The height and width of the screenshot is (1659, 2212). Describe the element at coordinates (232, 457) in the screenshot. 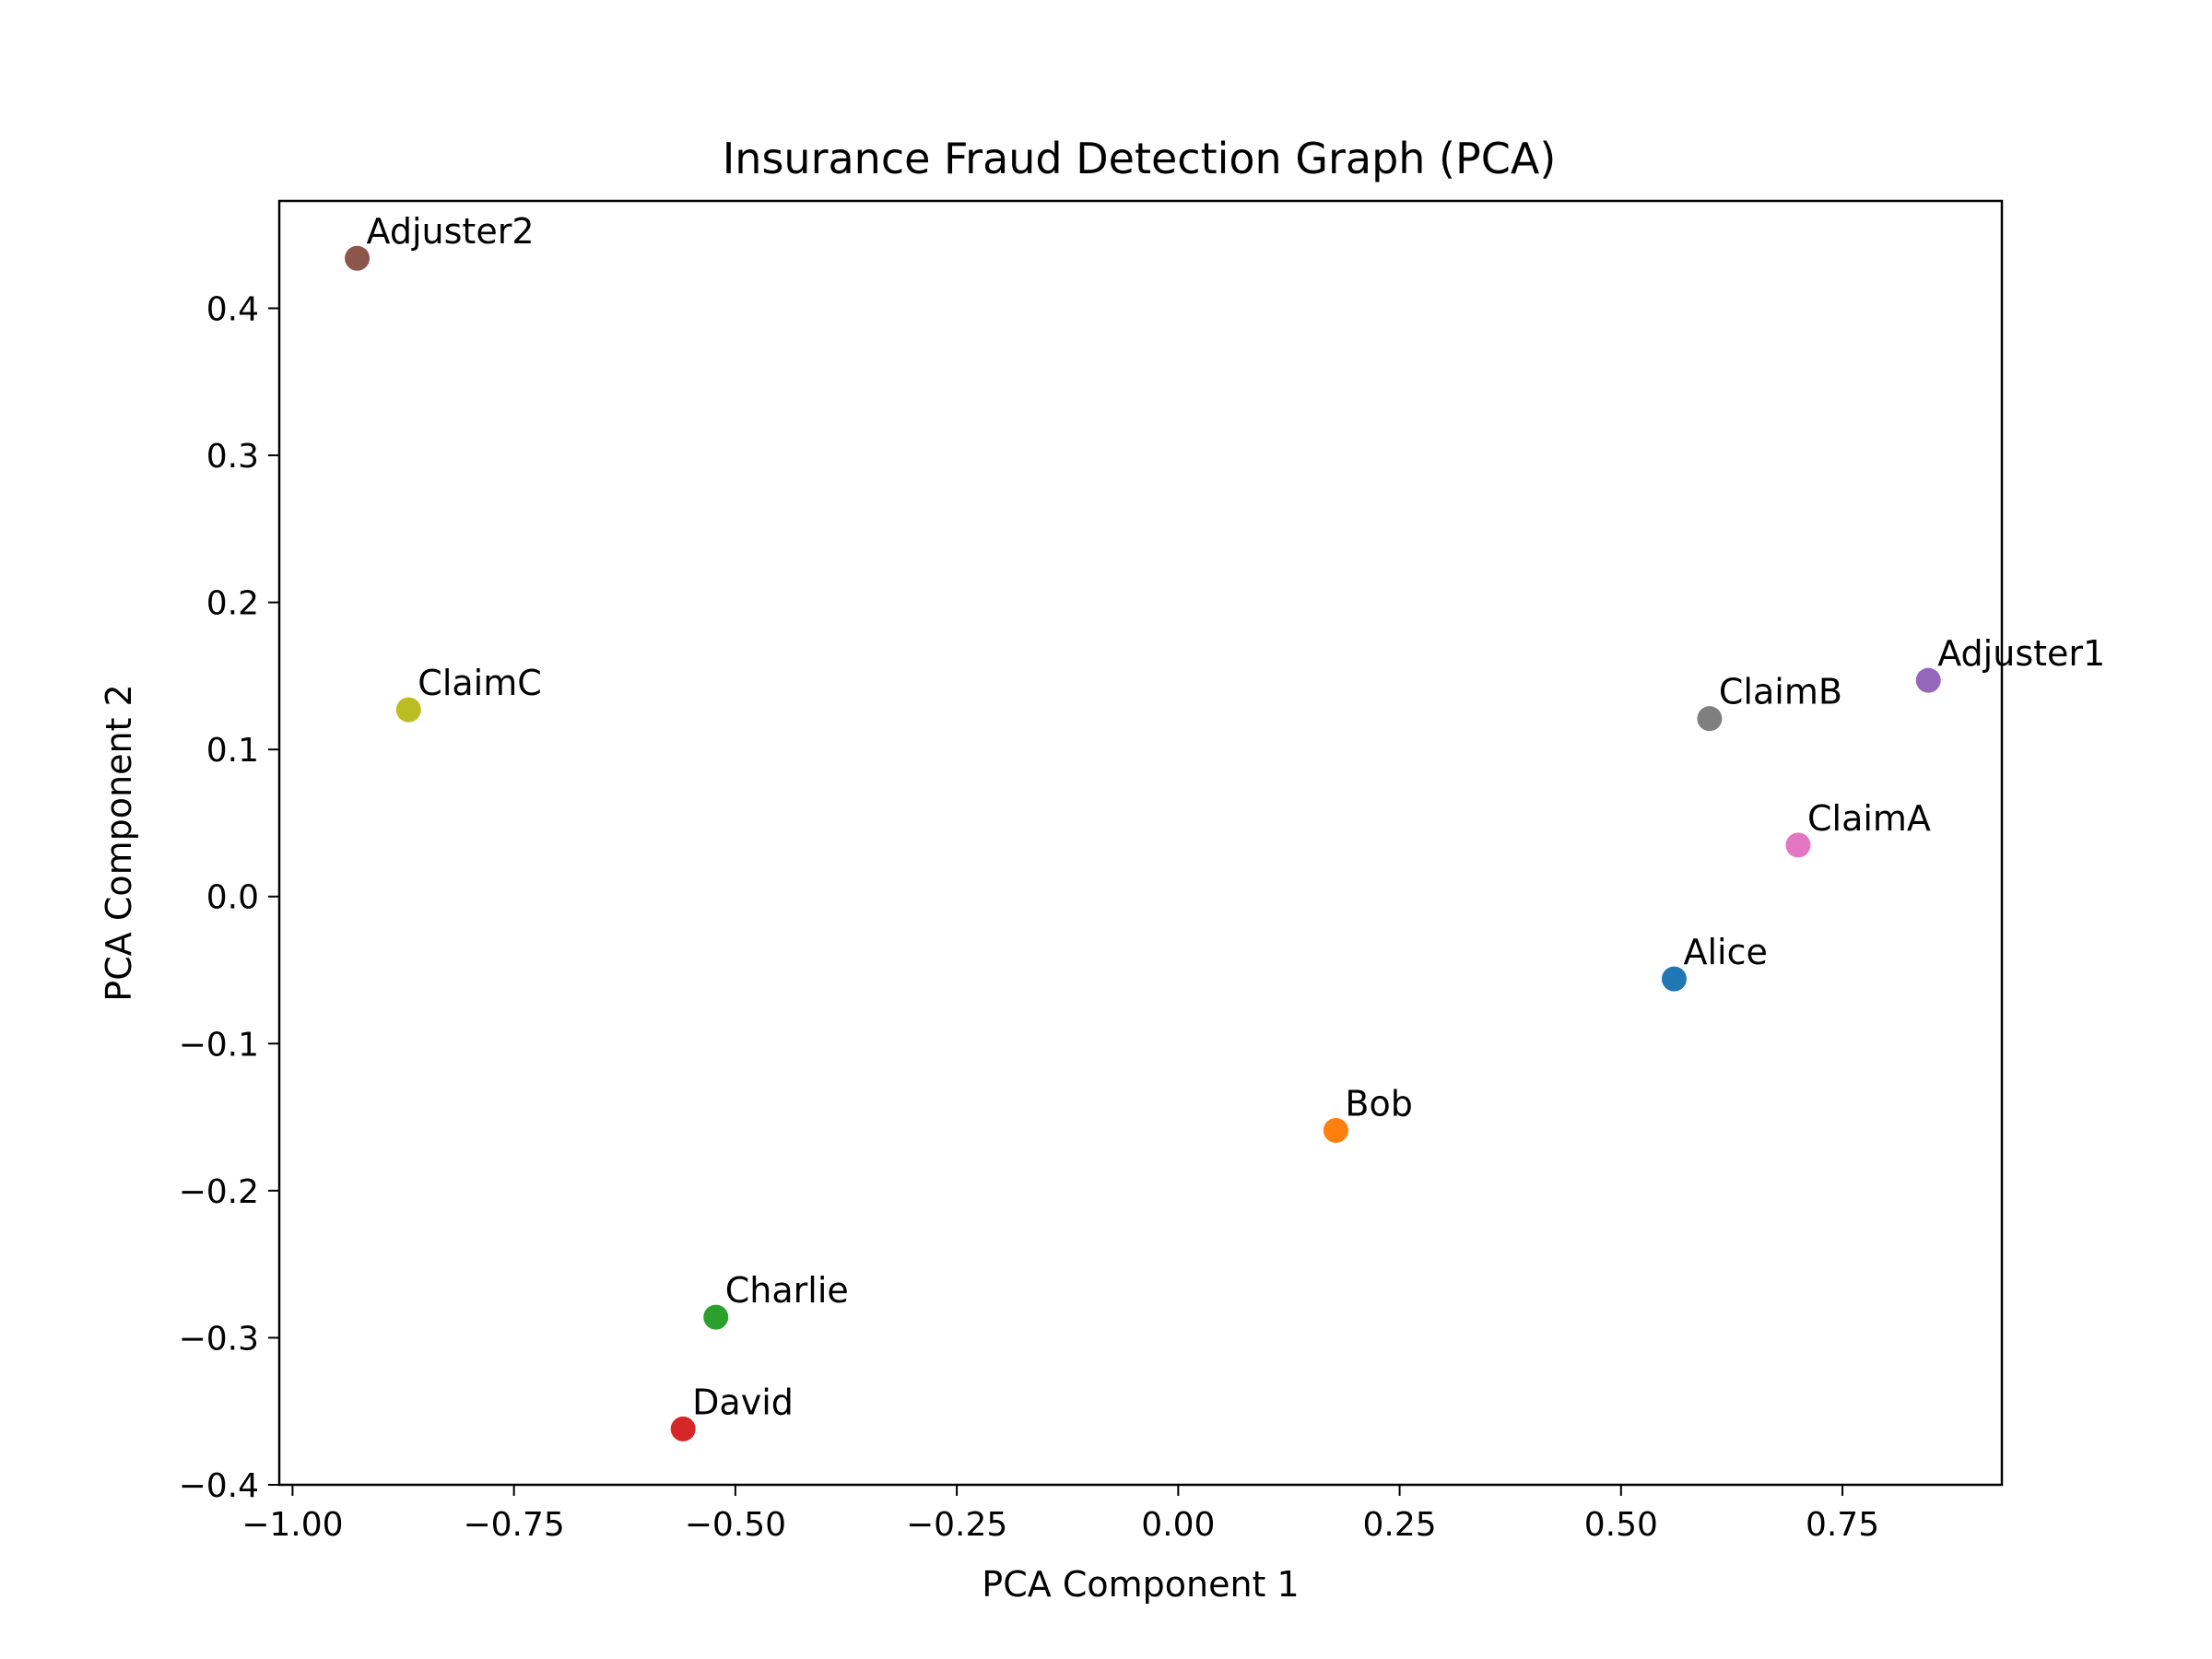

I see `y-tick-label: 0.3` at that location.